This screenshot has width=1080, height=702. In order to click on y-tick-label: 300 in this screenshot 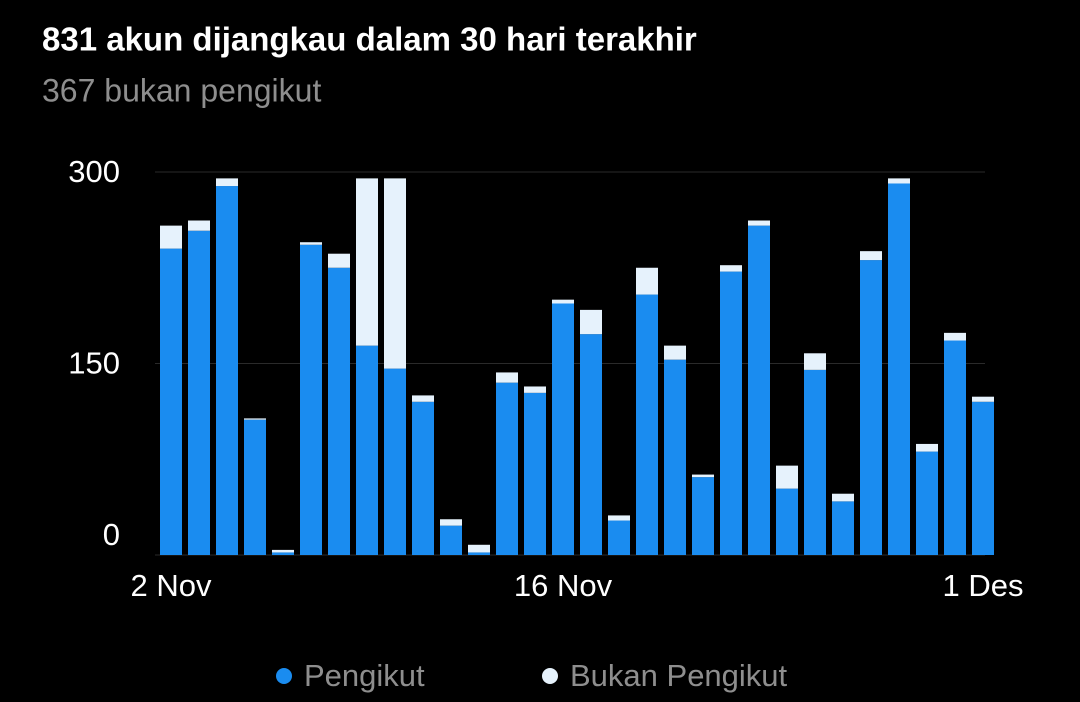, I will do `click(94, 171)`.